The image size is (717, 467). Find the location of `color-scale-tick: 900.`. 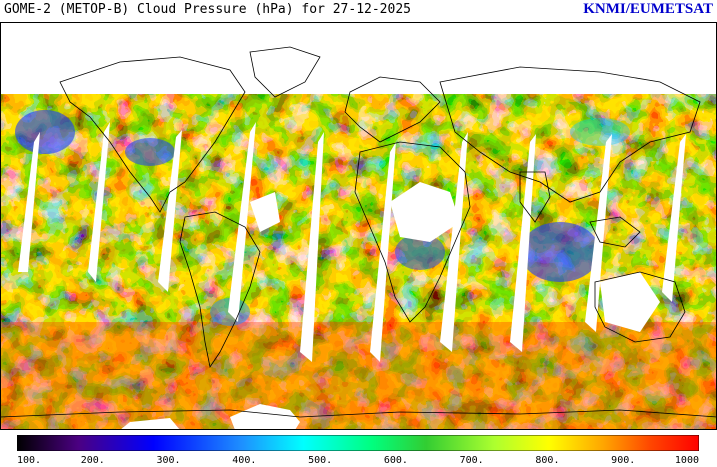

color-scale-tick: 900. is located at coordinates (623, 460).